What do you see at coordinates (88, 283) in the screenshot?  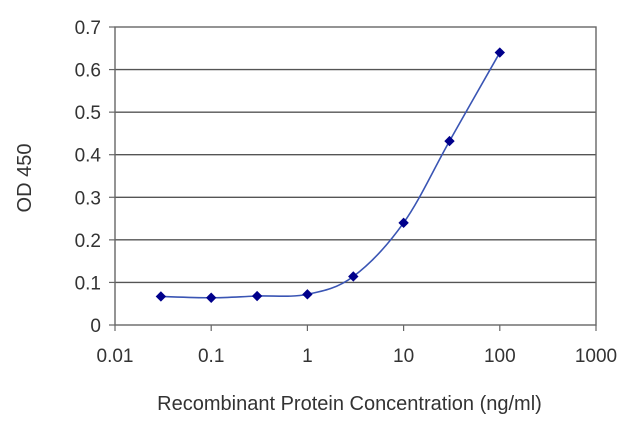 I see `y-tick-label: 0.1` at bounding box center [88, 283].